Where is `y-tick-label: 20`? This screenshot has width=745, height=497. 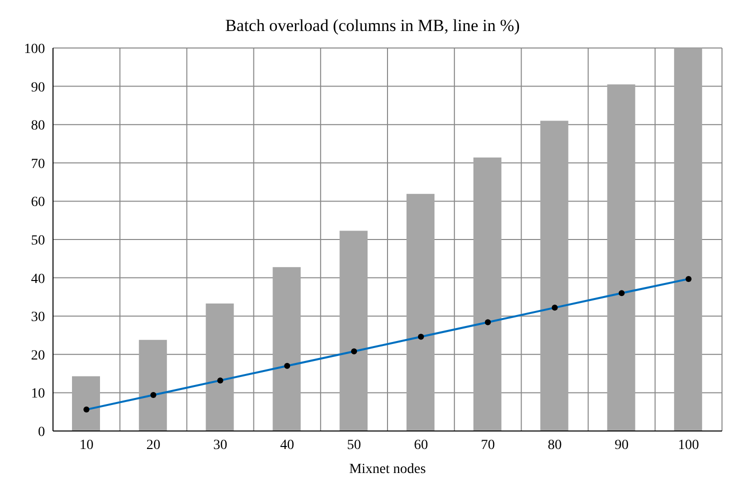
y-tick-label: 20 is located at coordinates (38, 356).